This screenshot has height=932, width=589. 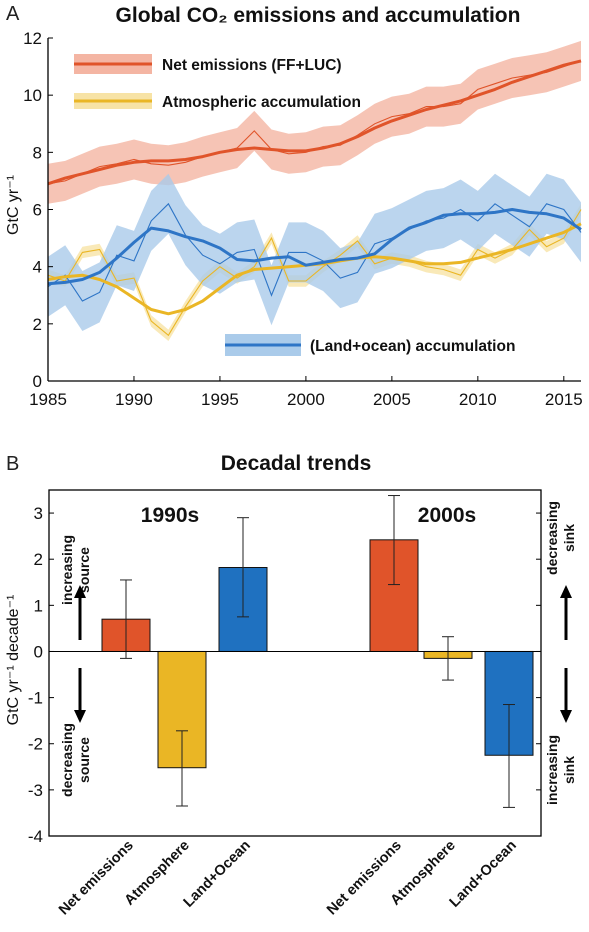 What do you see at coordinates (48, 399) in the screenshot?
I see `x-tick-label: 1985` at bounding box center [48, 399].